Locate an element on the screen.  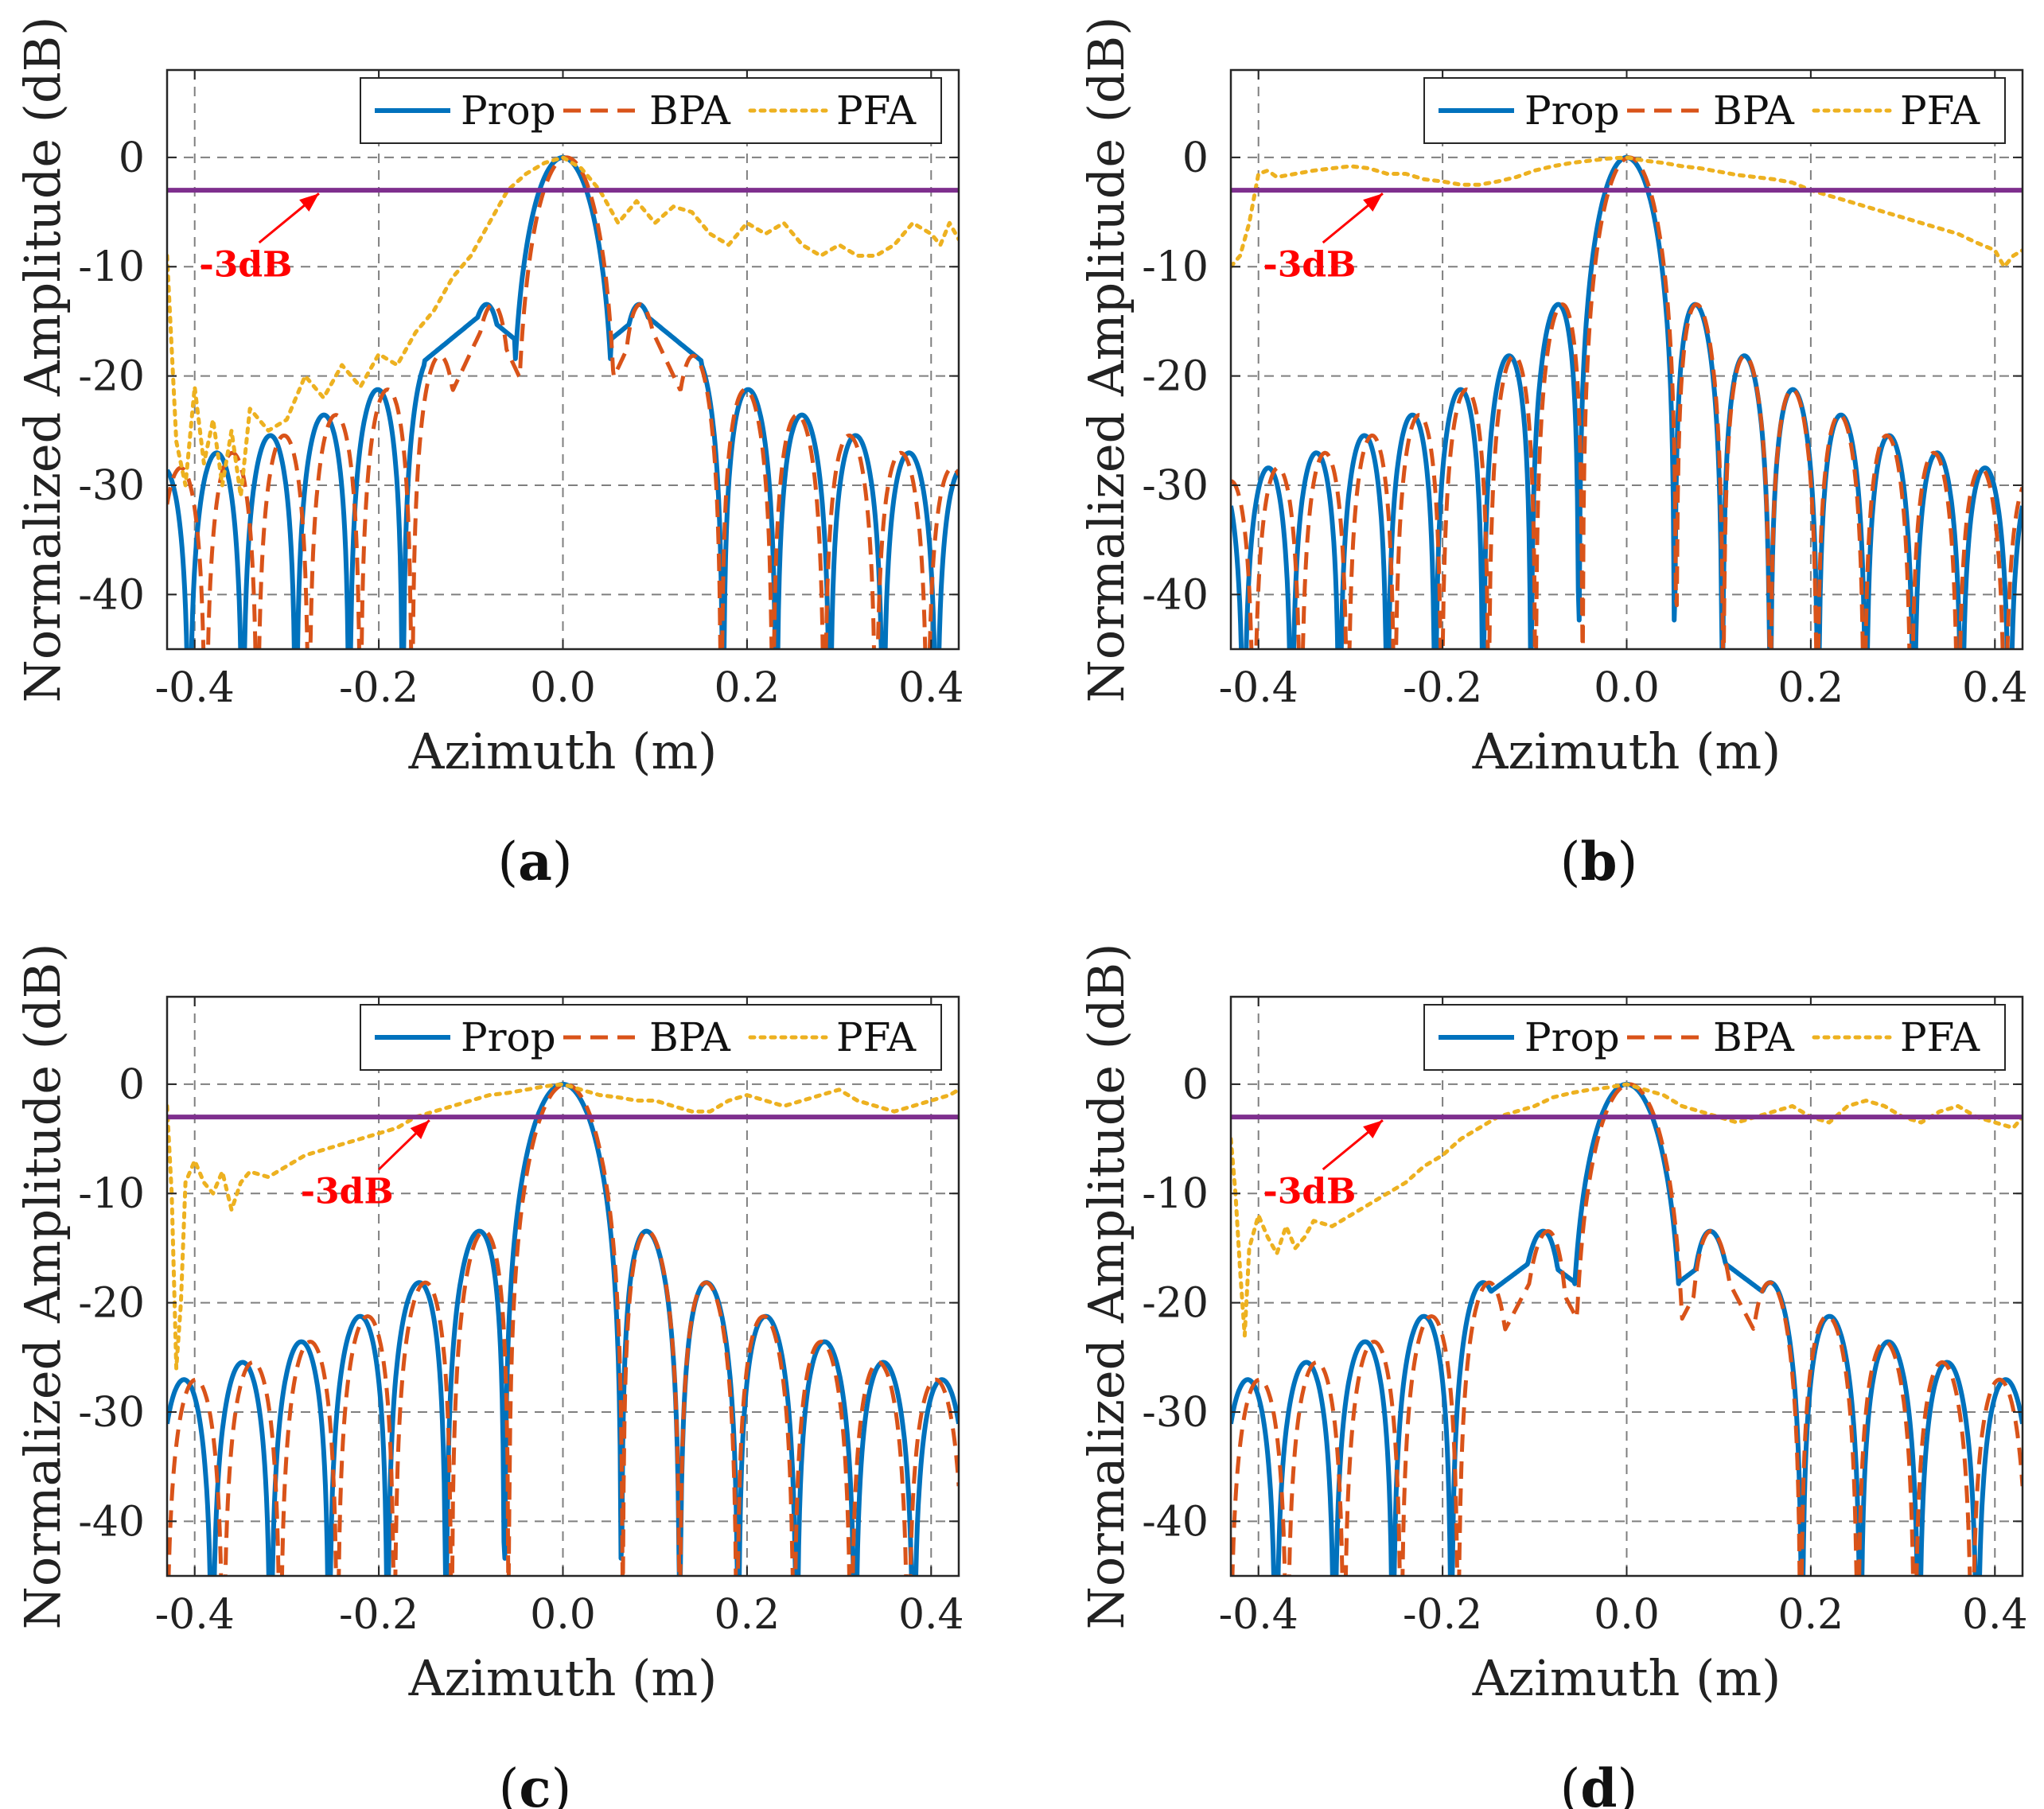
caption-letter: b is located at coordinates (1598, 862).